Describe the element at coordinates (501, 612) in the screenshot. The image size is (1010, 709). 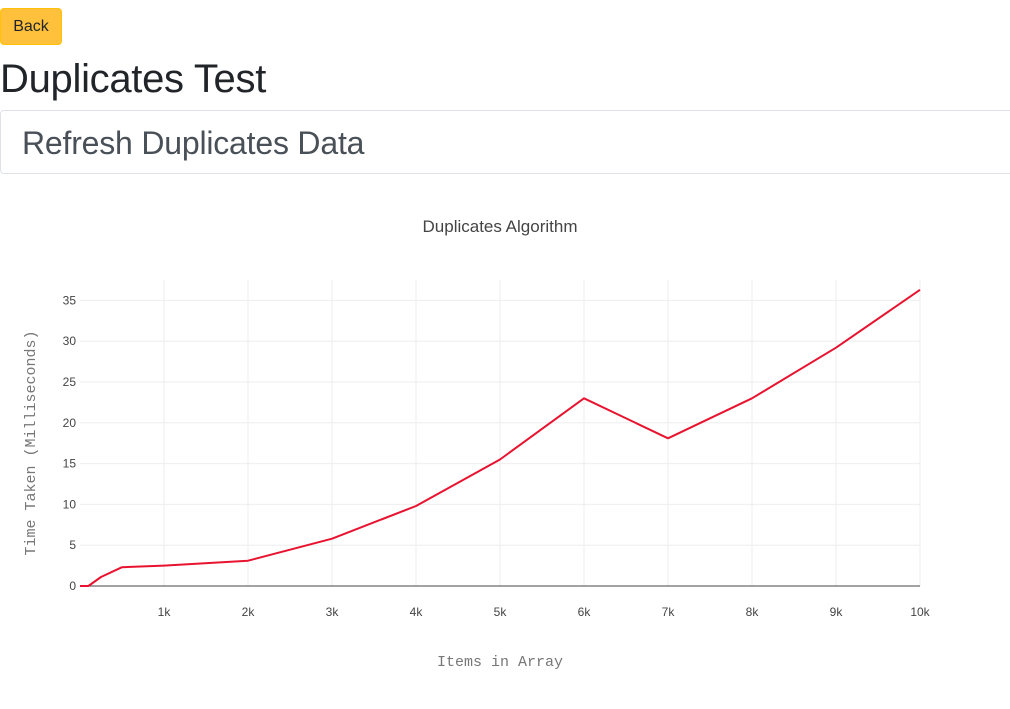
I see `x-tick-label: 5k` at that location.